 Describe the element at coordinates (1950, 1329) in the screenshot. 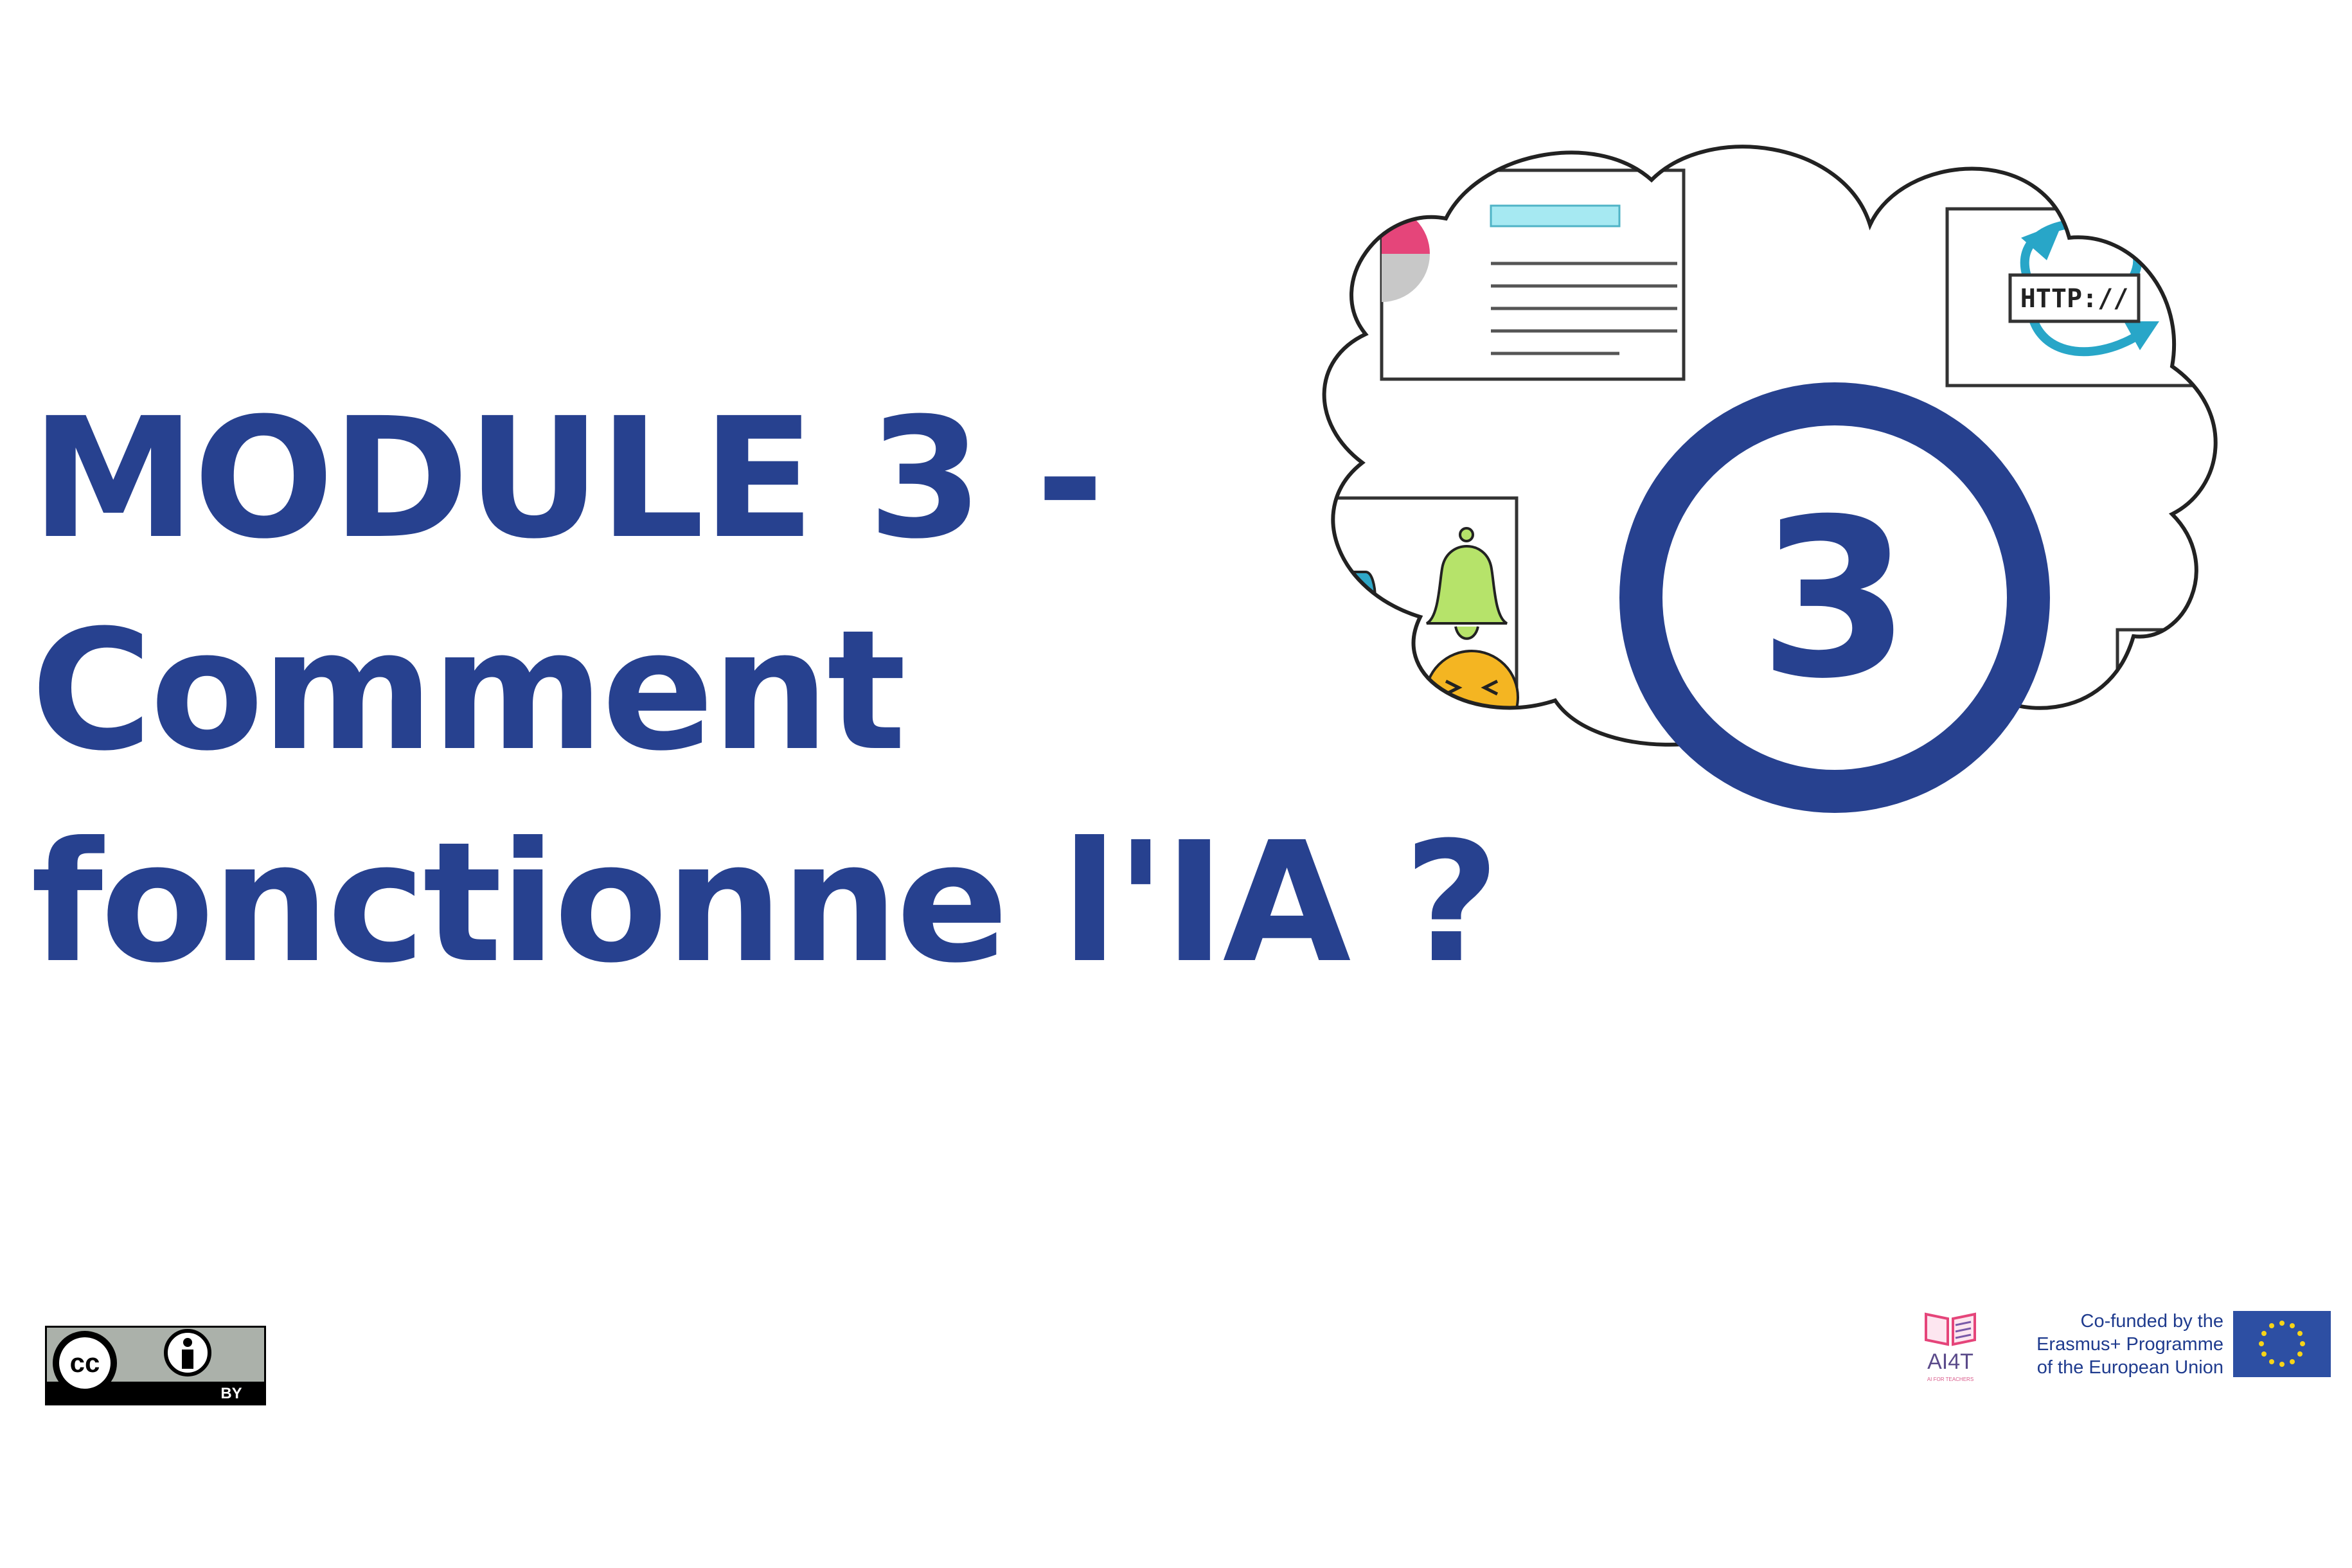

I see `open-book-icon` at that location.